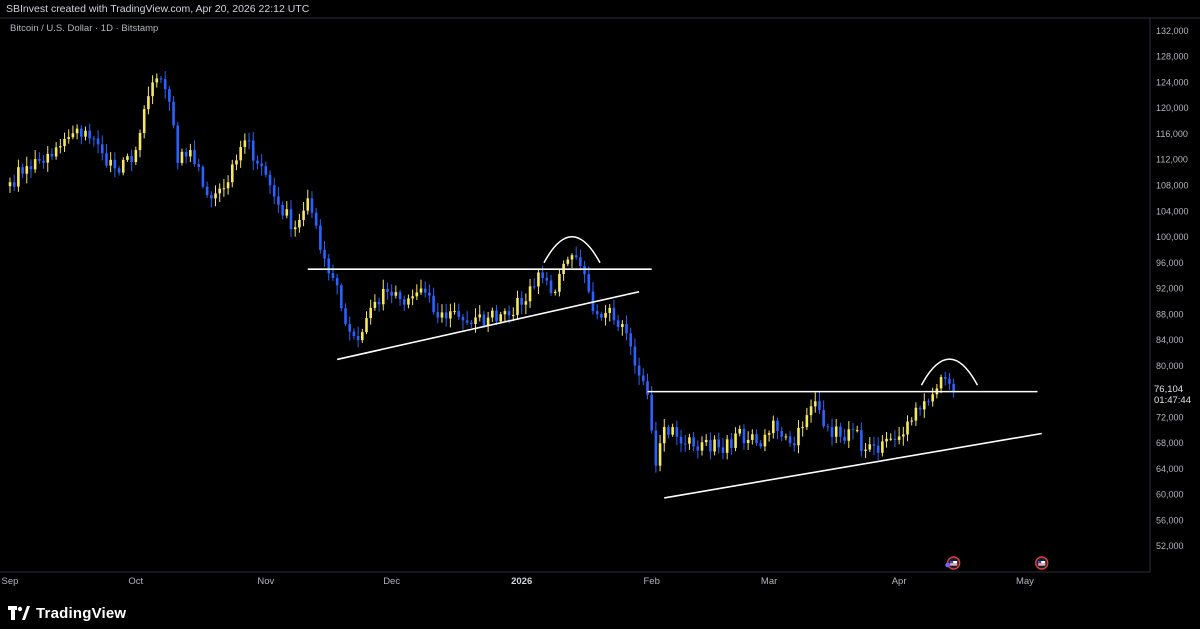  What do you see at coordinates (1170, 263) in the screenshot?
I see `price-tick-label: 96,000` at bounding box center [1170, 263].